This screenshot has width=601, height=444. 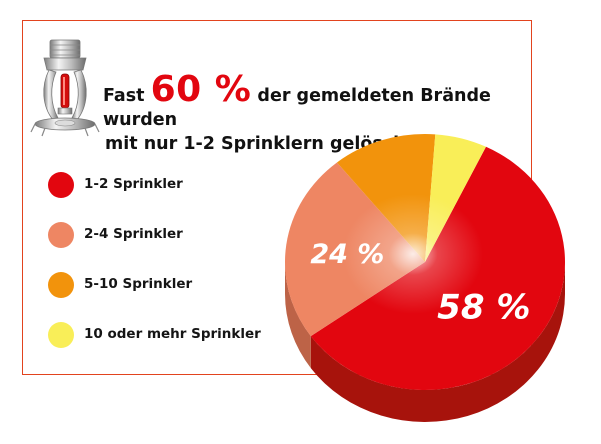 I want to click on pie-highlight, so click(x=413, y=254).